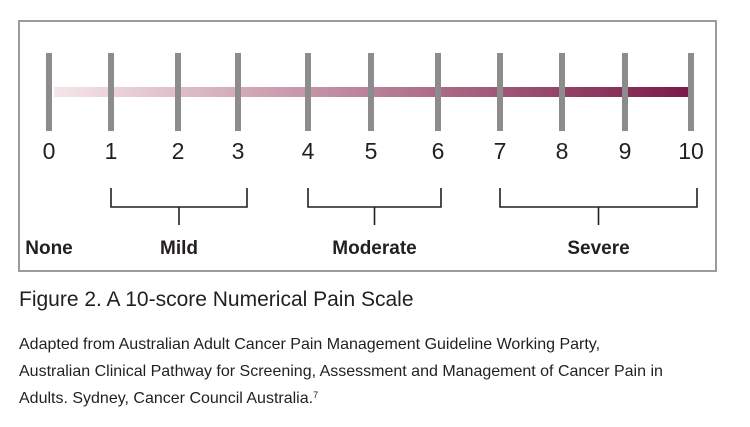 This screenshot has height=427, width=750. What do you see at coordinates (179, 206) in the screenshot?
I see `bracket-mild` at bounding box center [179, 206].